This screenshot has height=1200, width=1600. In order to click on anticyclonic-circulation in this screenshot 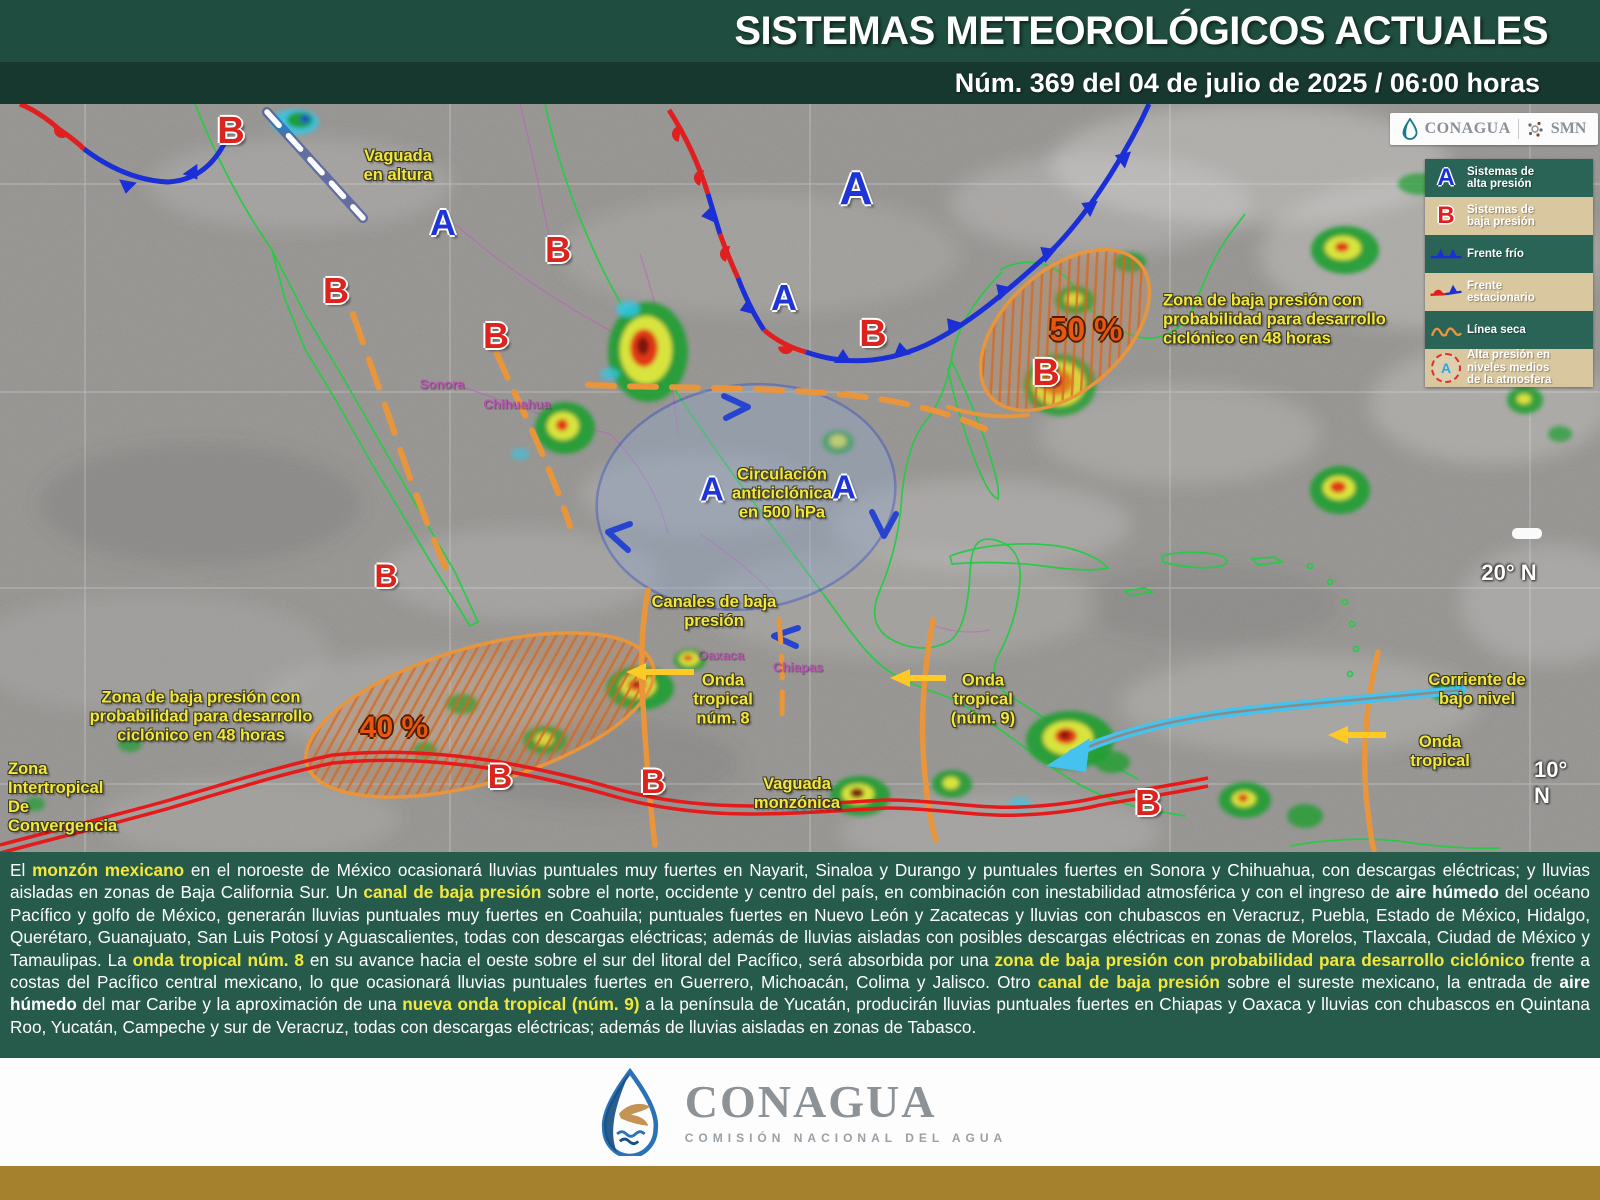, I will do `click(747, 515)`.